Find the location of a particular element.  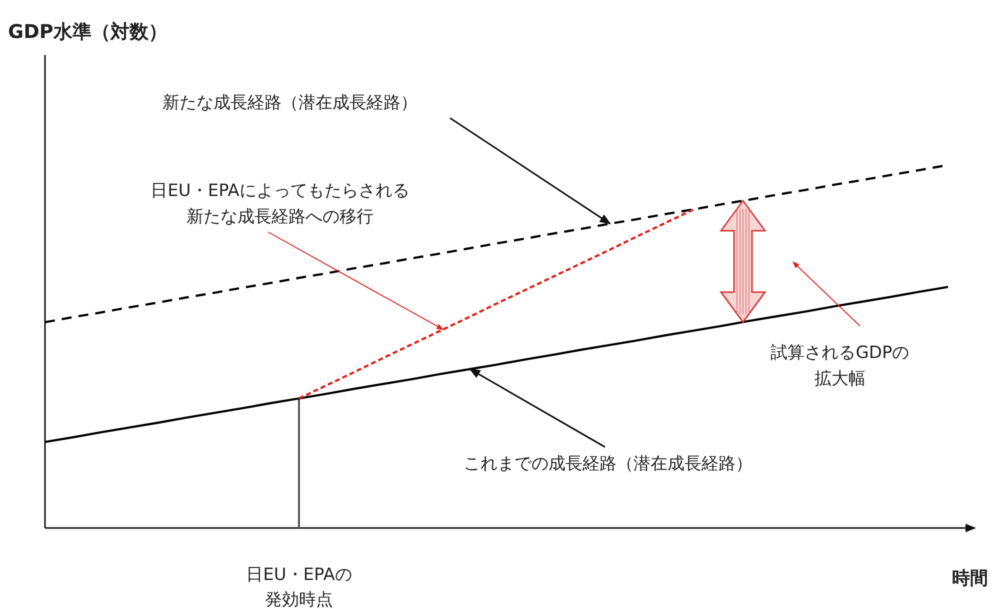

text: GDP水準（対数） is located at coordinates (88, 32).